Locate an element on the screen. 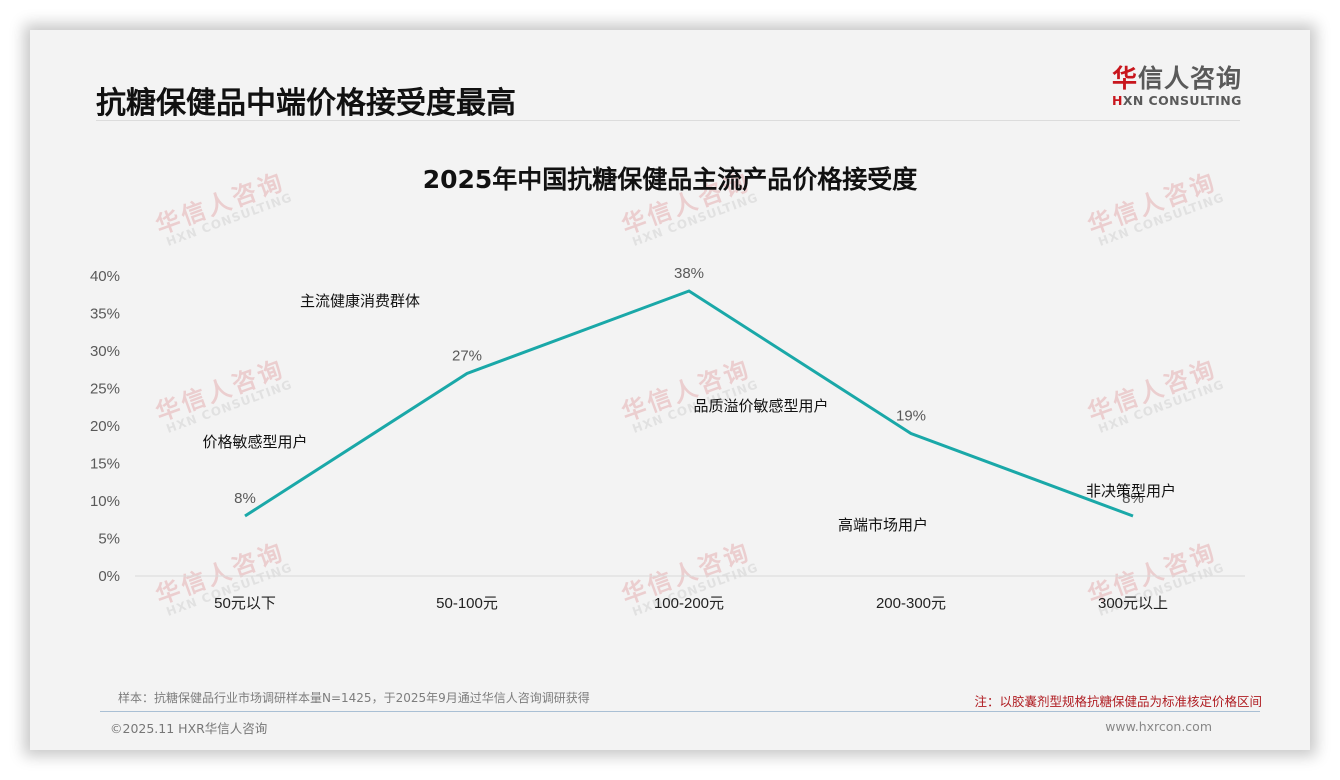 The width and height of the screenshot is (1340, 780). company-logo: 华信人咨询 HXN CONSULTING is located at coordinates (1182, 86).